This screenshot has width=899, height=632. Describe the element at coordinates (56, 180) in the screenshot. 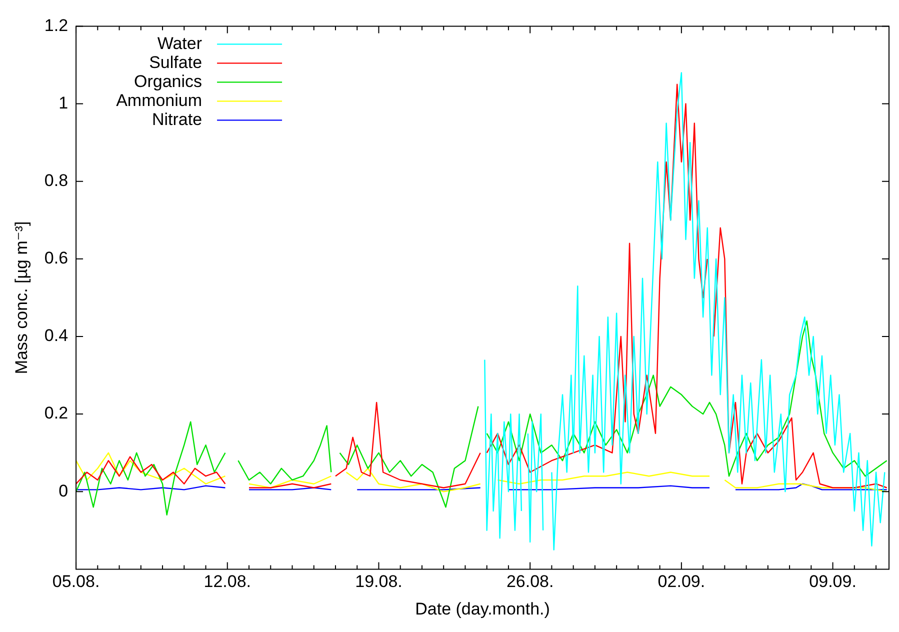

I see `y-tick-label: 0.8` at that location.